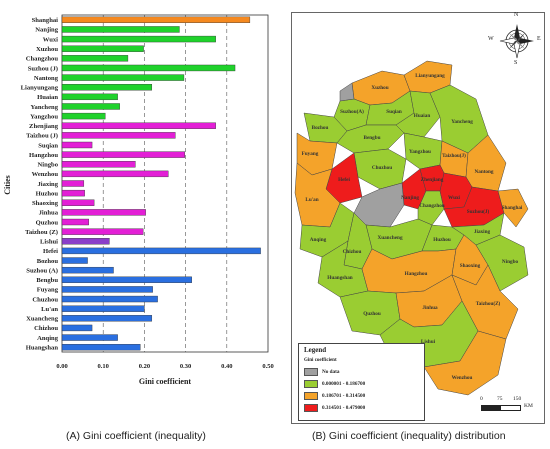 The width and height of the screenshot is (550, 449). Describe the element at coordinates (382, 168) in the screenshot. I see `map-city-label: Chuzhou` at that location.